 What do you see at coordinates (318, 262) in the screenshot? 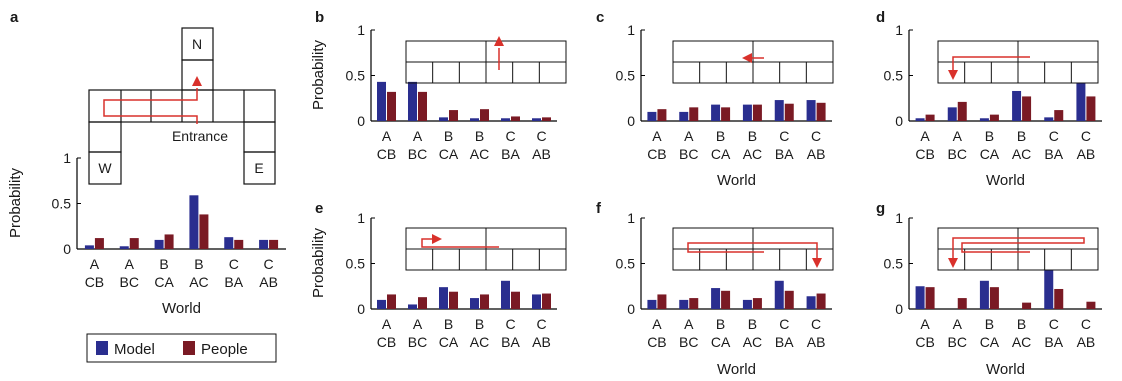
I see `y-axis-label: Probability` at bounding box center [318, 262].